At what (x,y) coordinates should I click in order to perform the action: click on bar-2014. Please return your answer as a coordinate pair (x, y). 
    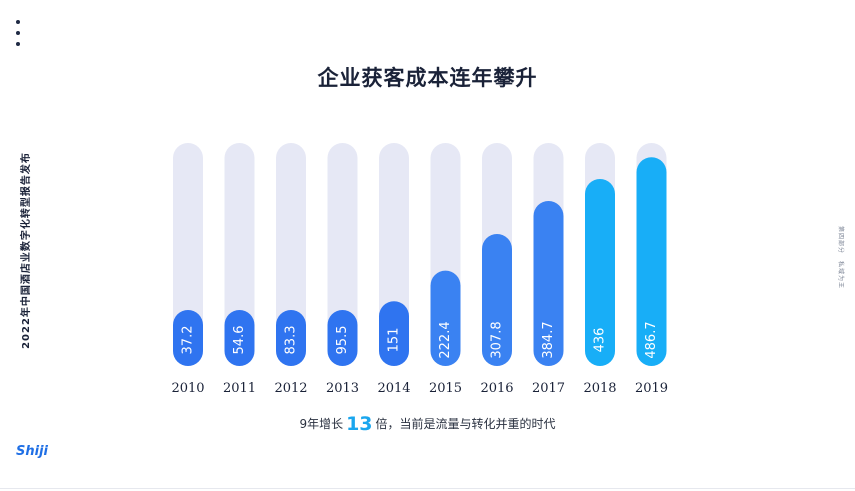
    Looking at the image, I should click on (394, 333).